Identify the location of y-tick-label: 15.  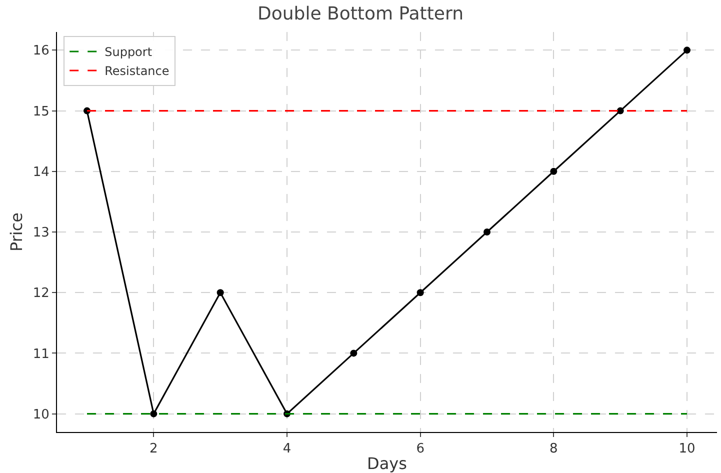
(41, 112).